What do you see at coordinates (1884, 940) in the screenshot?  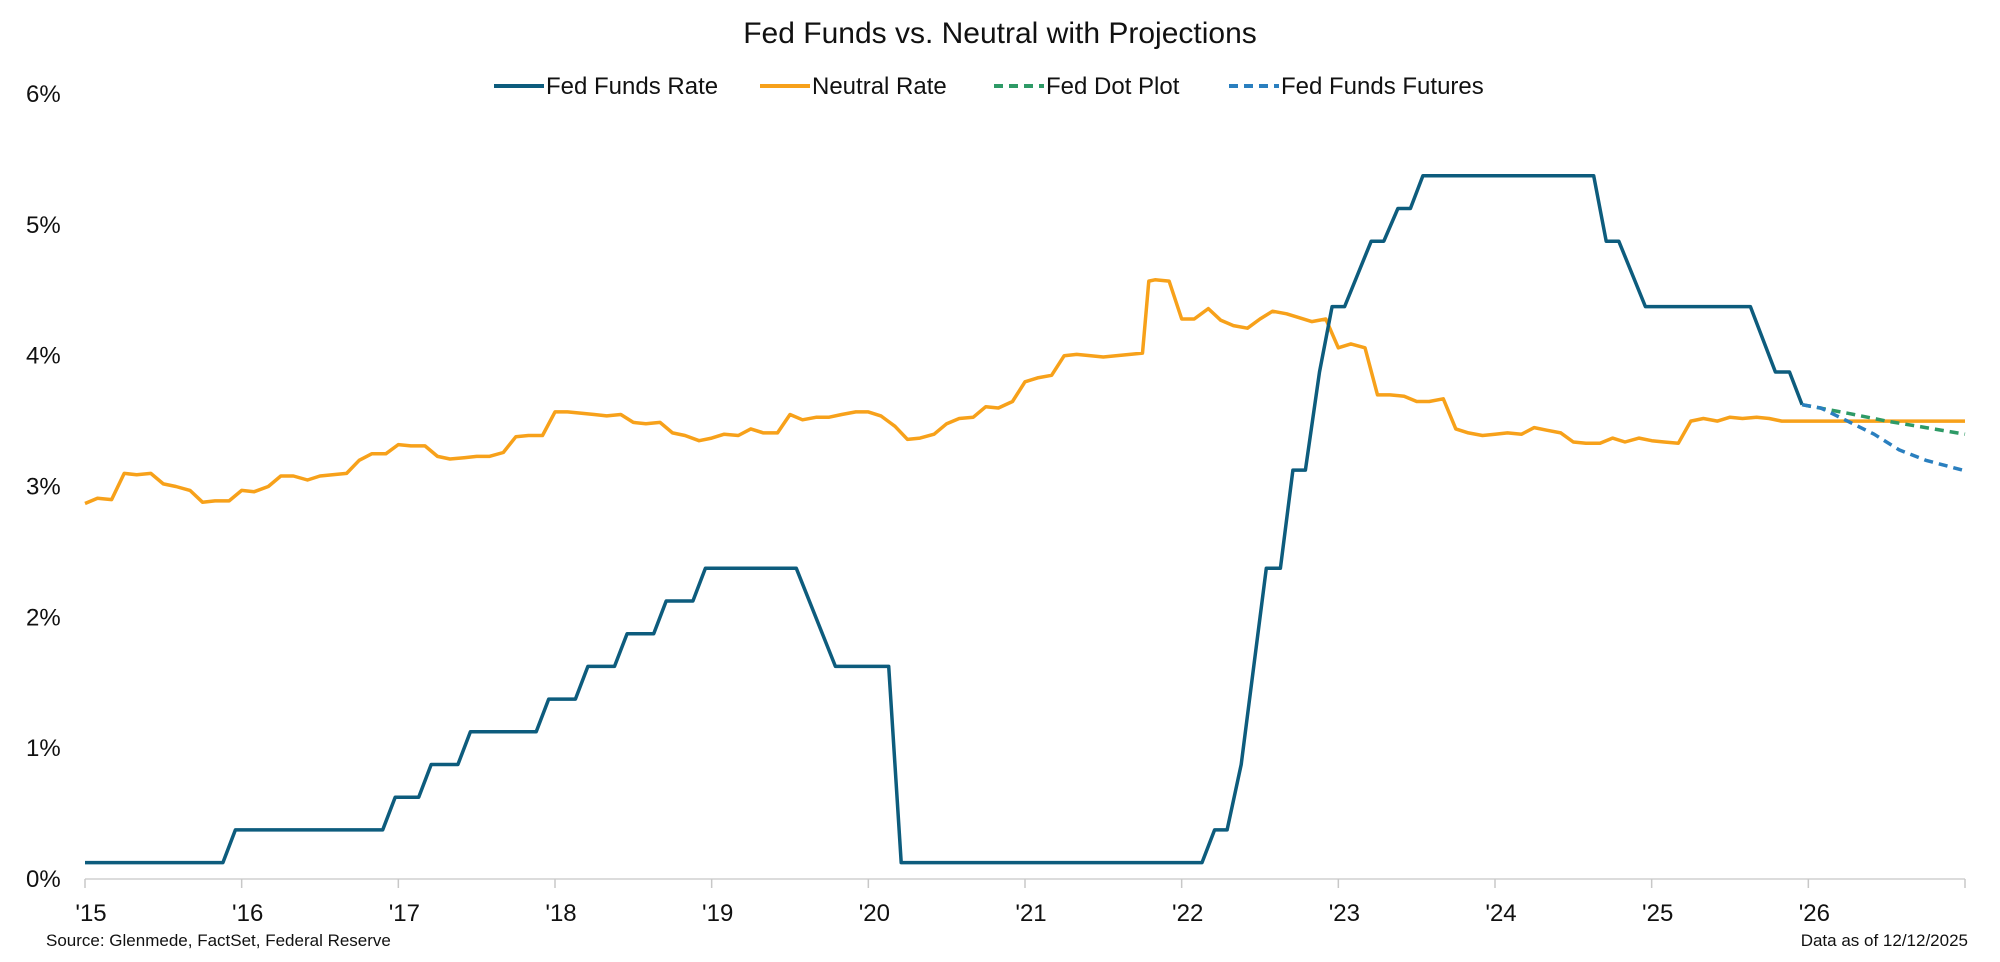 I see `data-as-of-note: Data as of 12/12/2025` at bounding box center [1884, 940].